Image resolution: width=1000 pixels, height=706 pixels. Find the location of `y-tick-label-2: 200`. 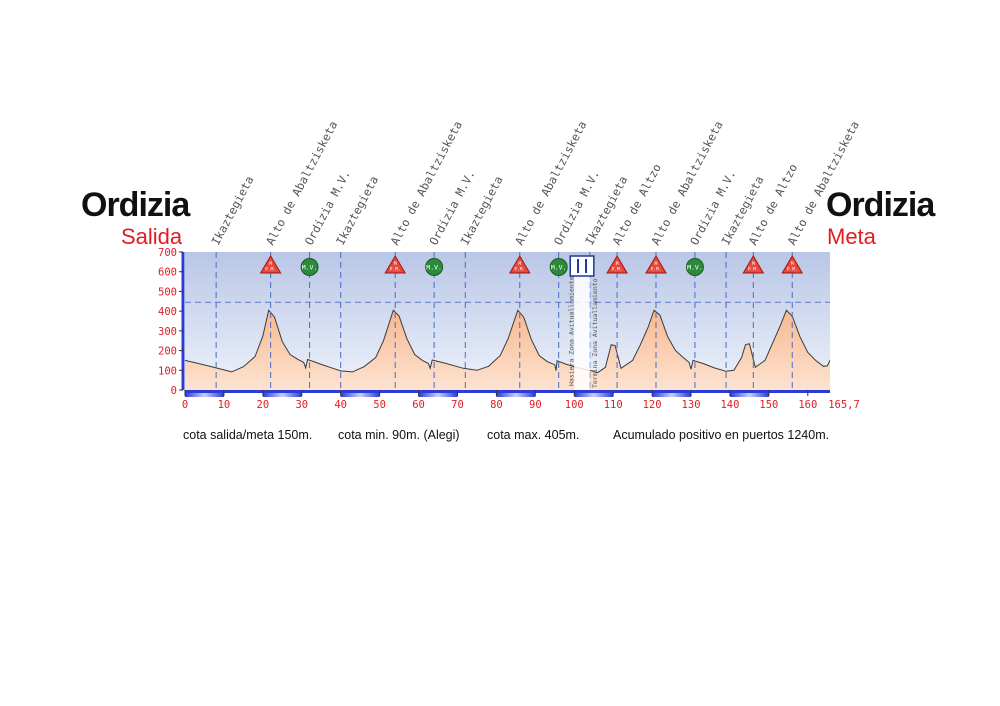

y-tick-label-2: 200 is located at coordinates (167, 352).